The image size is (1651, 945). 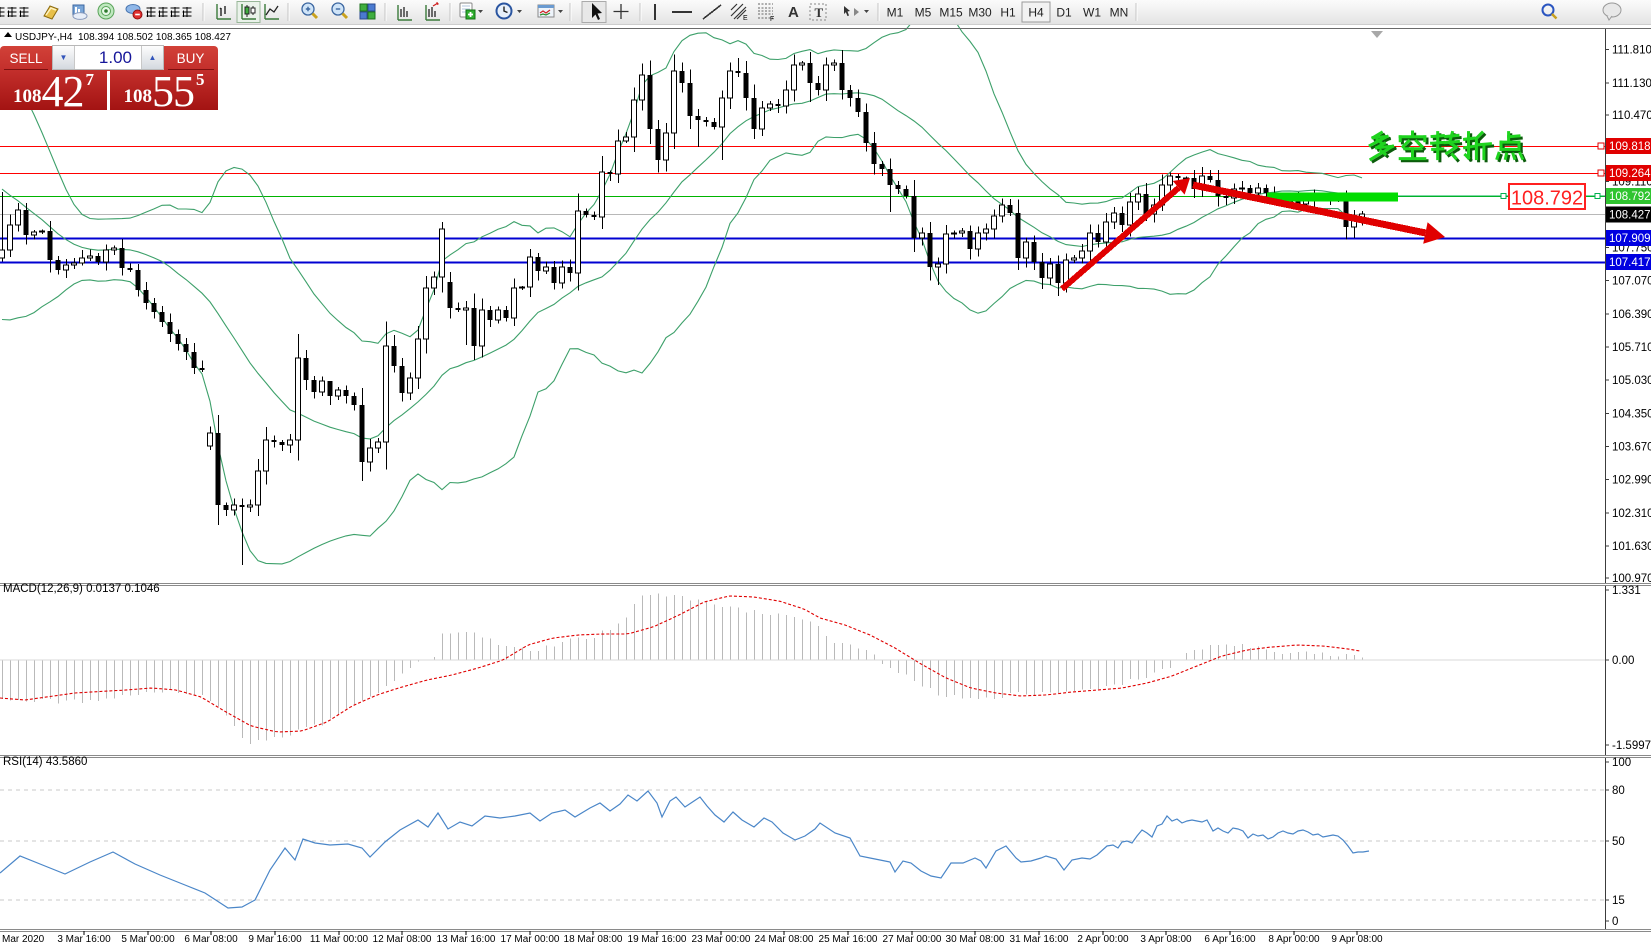 What do you see at coordinates (1631, 414) in the screenshot?
I see `svg-text: 104.350` at bounding box center [1631, 414].